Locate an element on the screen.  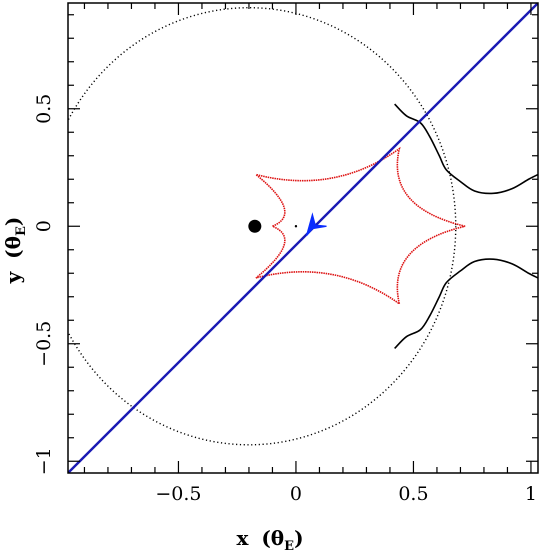
x-tick-label: −0.5 is located at coordinates (178, 494).